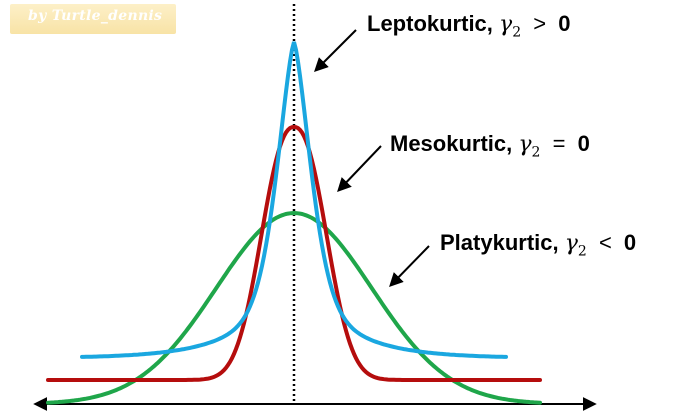 This screenshot has height=414, width=694. I want to click on platykurtic-name: Platykurtic,, so click(499, 242).